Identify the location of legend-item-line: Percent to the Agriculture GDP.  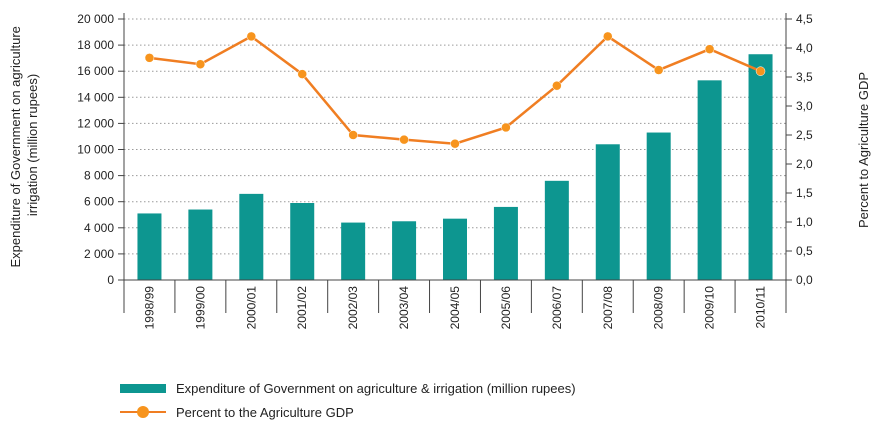
(348, 412).